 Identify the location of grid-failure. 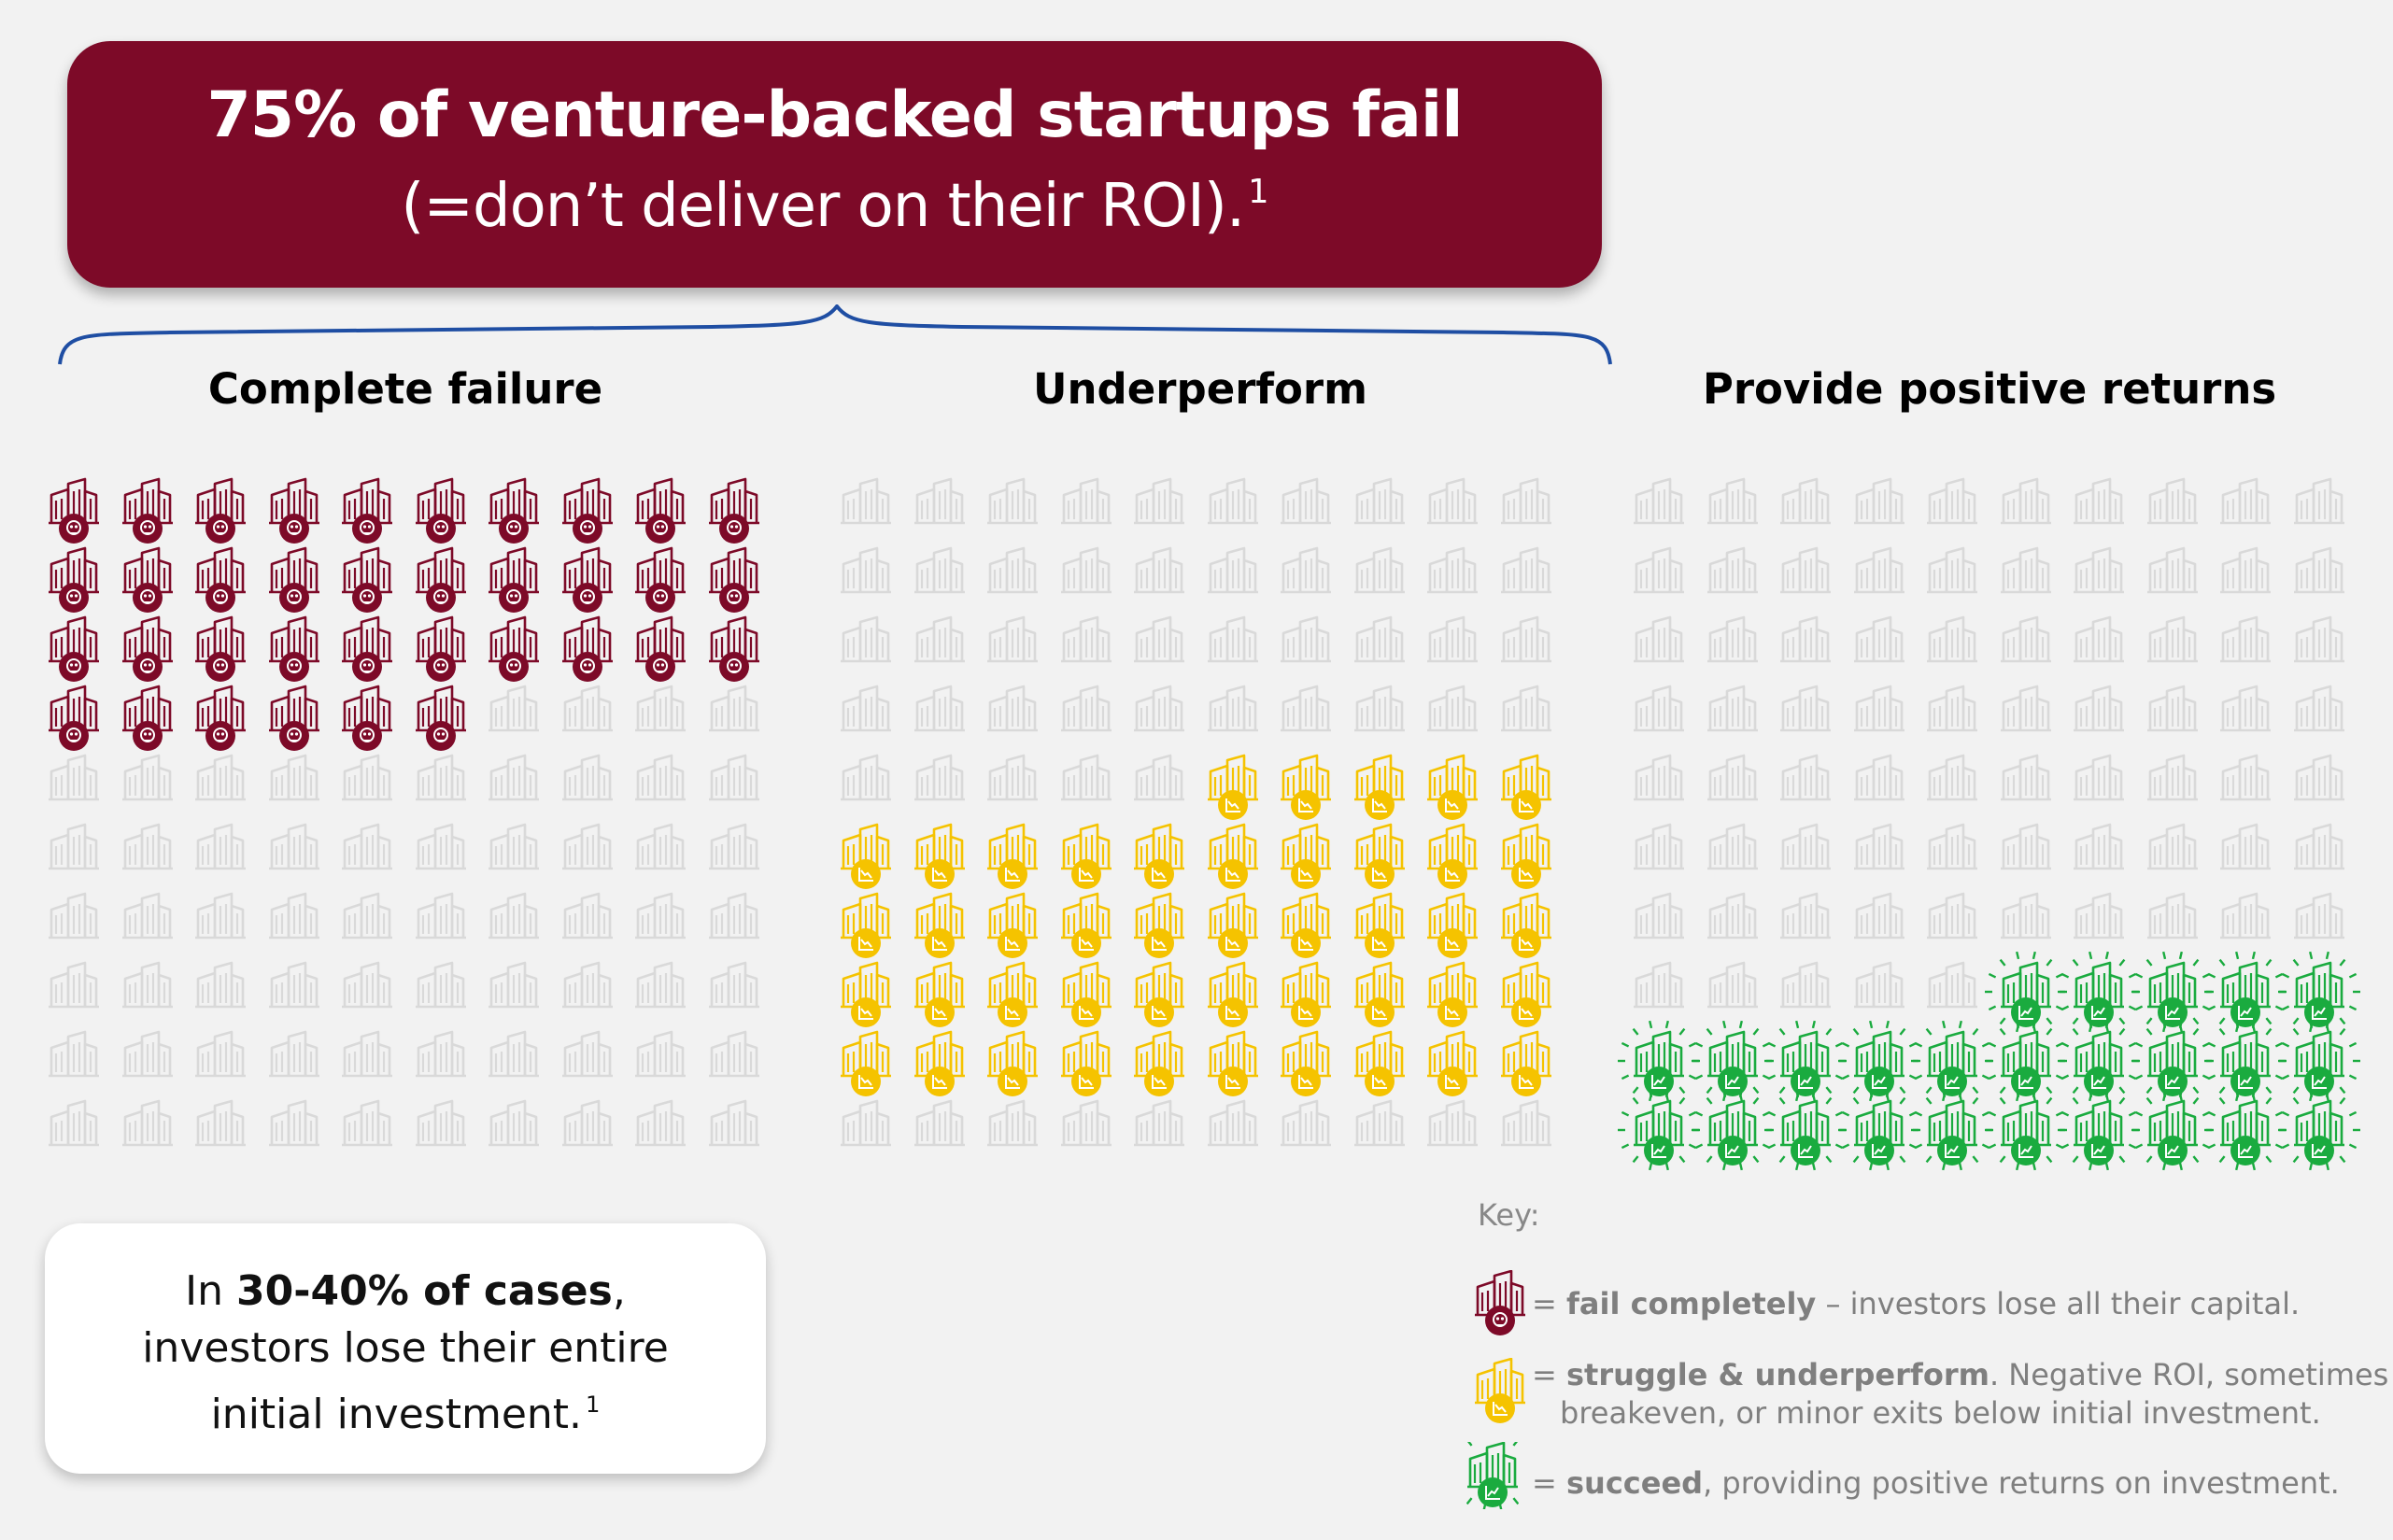
(409, 820).